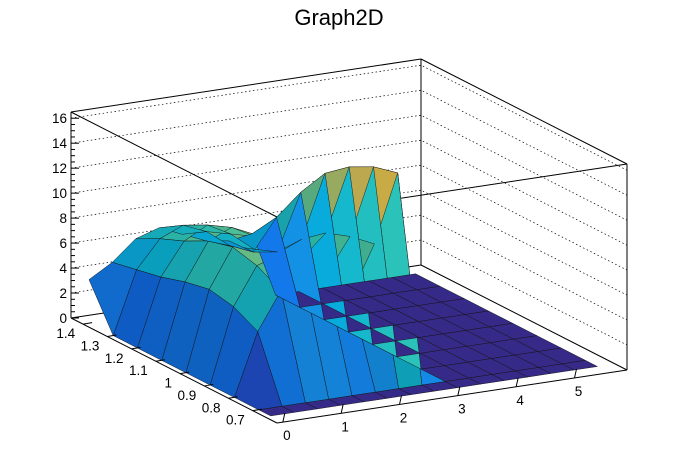 The height and width of the screenshot is (472, 696). Describe the element at coordinates (462, 409) in the screenshot. I see `x-tick-label: 3` at that location.